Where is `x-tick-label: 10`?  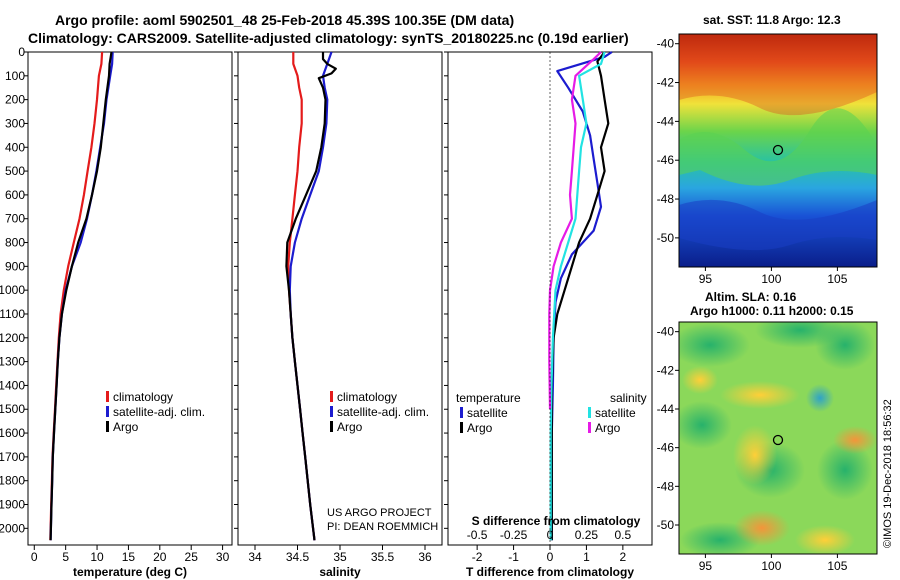 x-tick-label: 10 is located at coordinates (97, 557).